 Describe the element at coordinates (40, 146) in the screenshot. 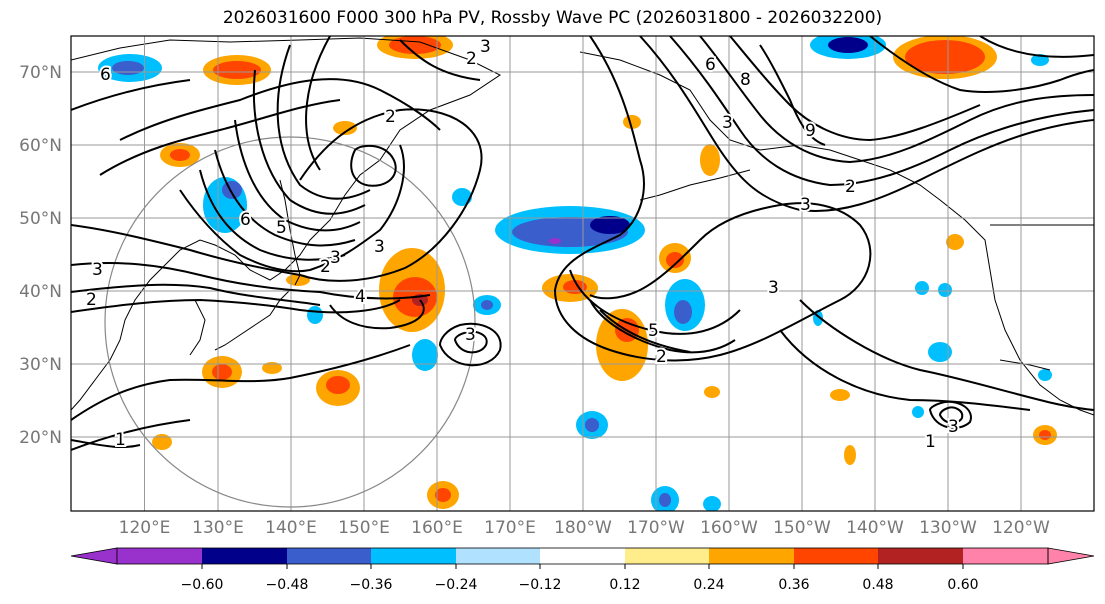

I see `lat-label: 60°N` at that location.